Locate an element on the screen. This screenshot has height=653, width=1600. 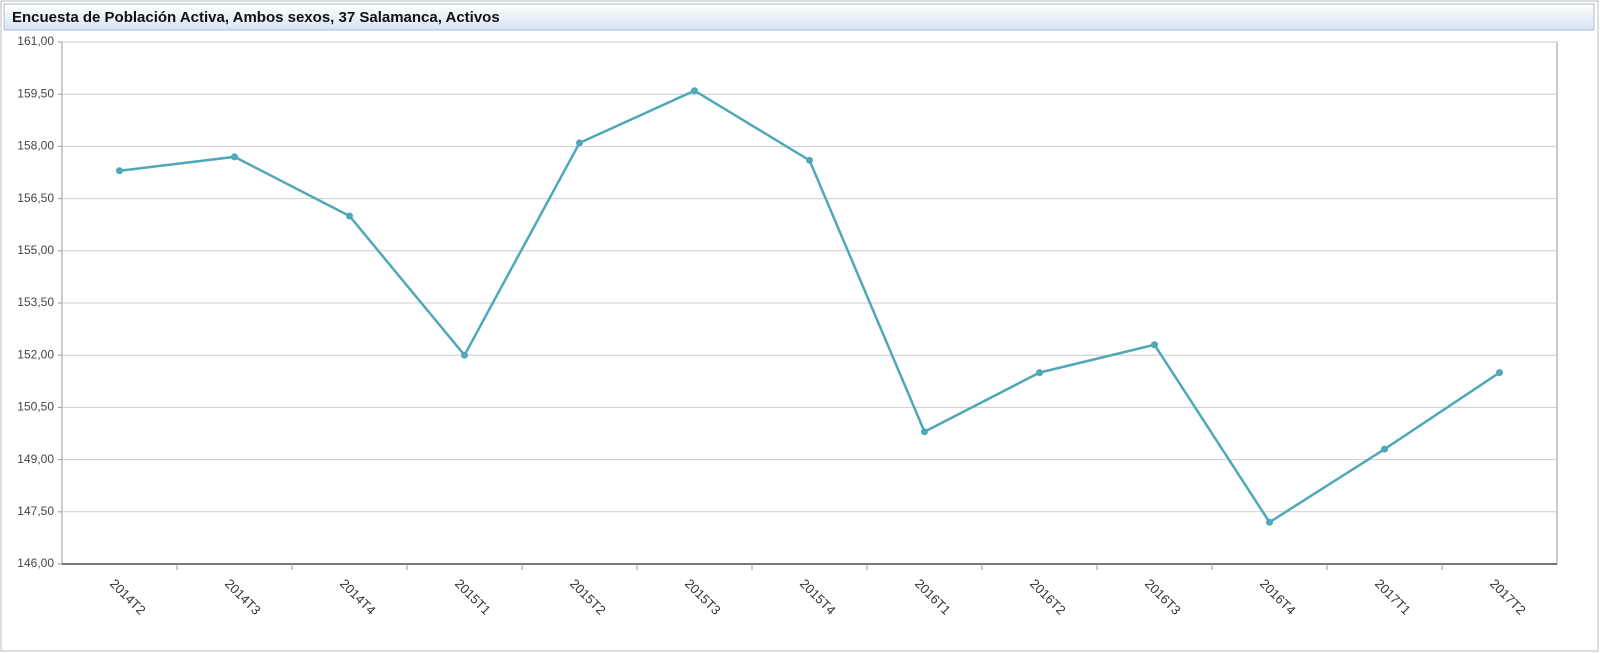
y-tick-label: 158,00 is located at coordinates (35, 146).